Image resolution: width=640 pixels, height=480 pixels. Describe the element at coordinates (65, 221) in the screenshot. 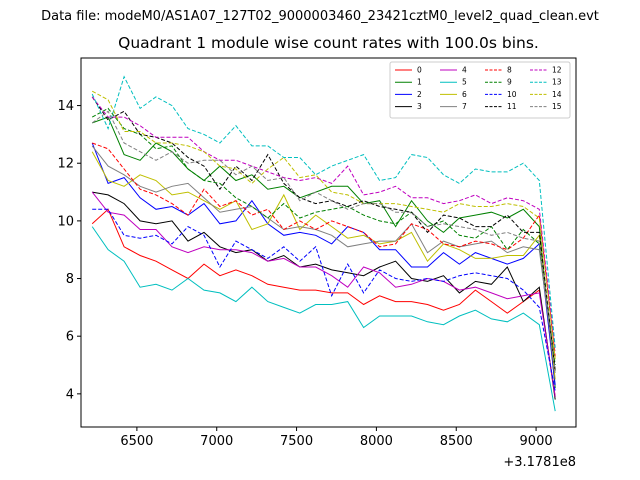

I see `y-tick-label: 10` at that location.